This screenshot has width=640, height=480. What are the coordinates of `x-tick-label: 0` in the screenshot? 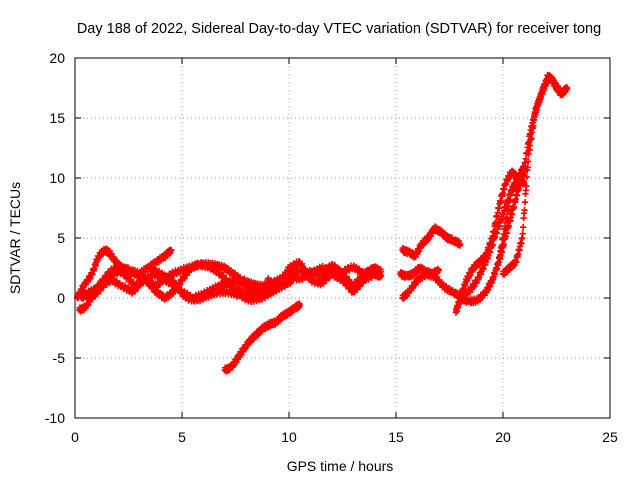 It's located at (75, 437).